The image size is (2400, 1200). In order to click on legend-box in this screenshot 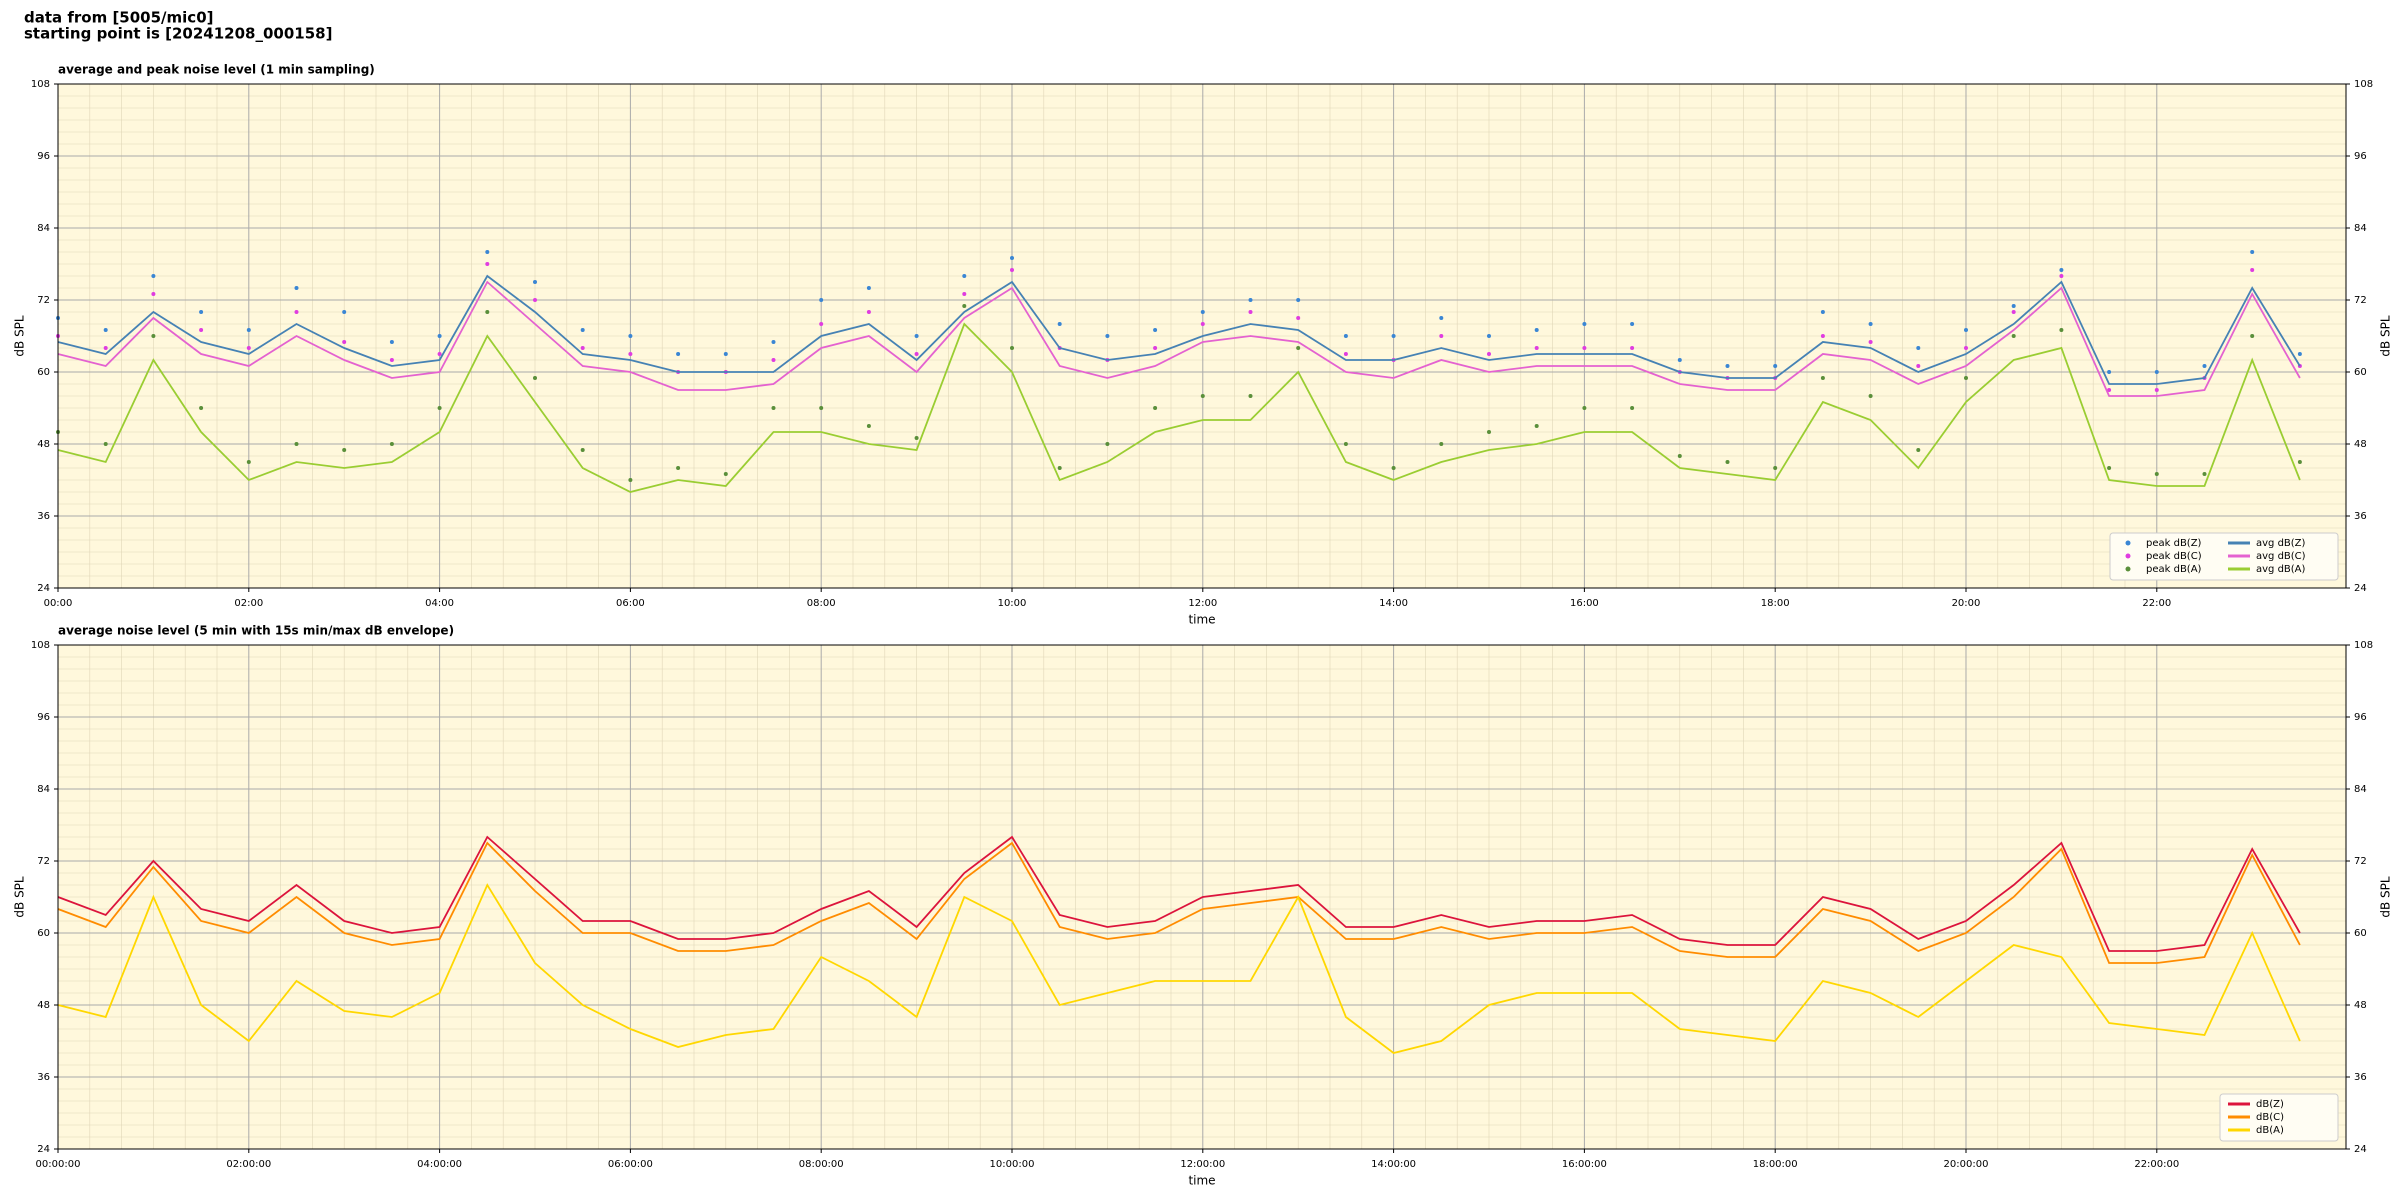, I will do `click(2224, 556)`.